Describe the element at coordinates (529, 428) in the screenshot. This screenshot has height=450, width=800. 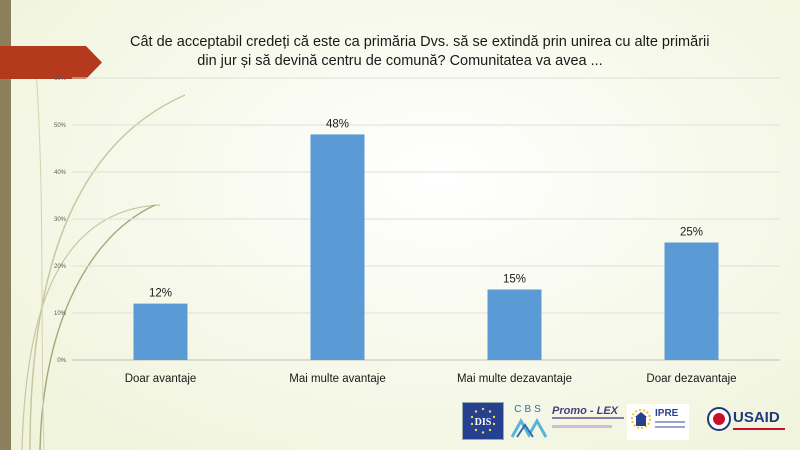
I see `cbs-logo-mark` at that location.